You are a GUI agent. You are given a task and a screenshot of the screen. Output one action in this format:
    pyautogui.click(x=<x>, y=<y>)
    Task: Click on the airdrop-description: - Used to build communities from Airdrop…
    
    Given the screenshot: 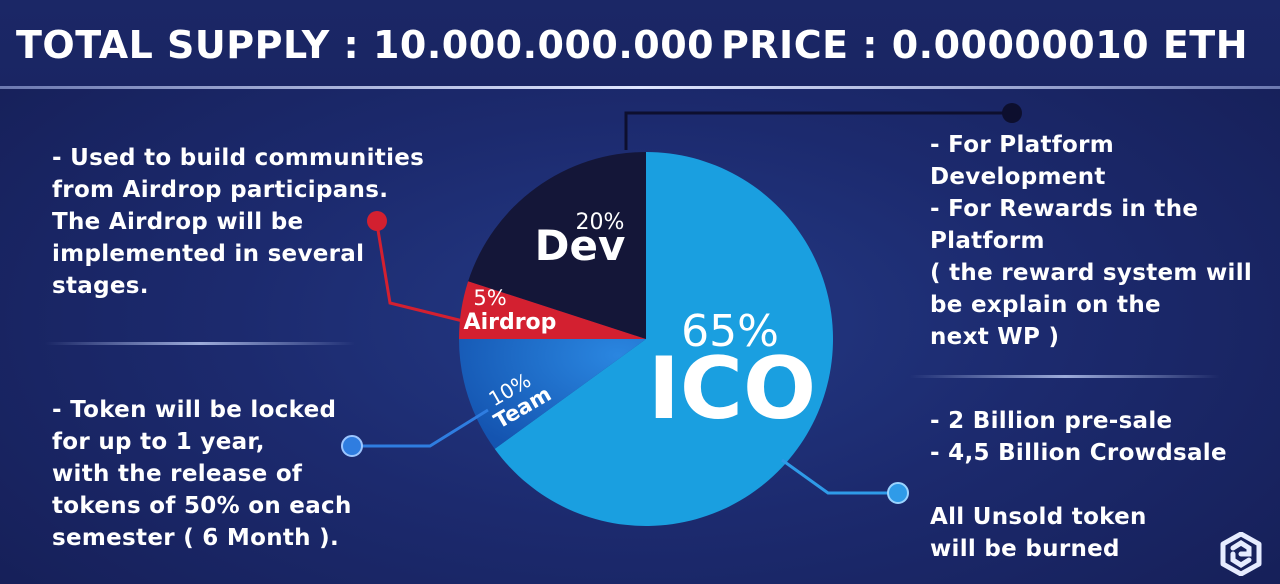 What is the action you would take?
    pyautogui.click(x=238, y=222)
    